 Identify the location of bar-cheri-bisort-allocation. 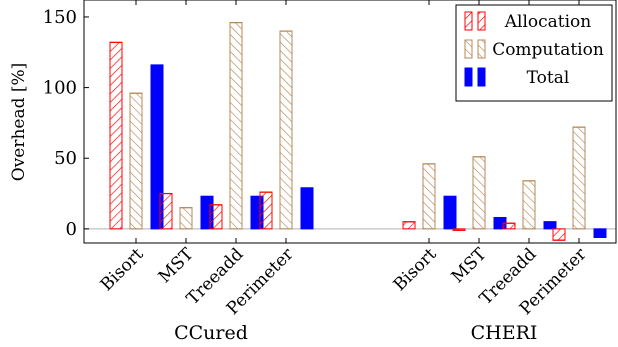
(409, 225).